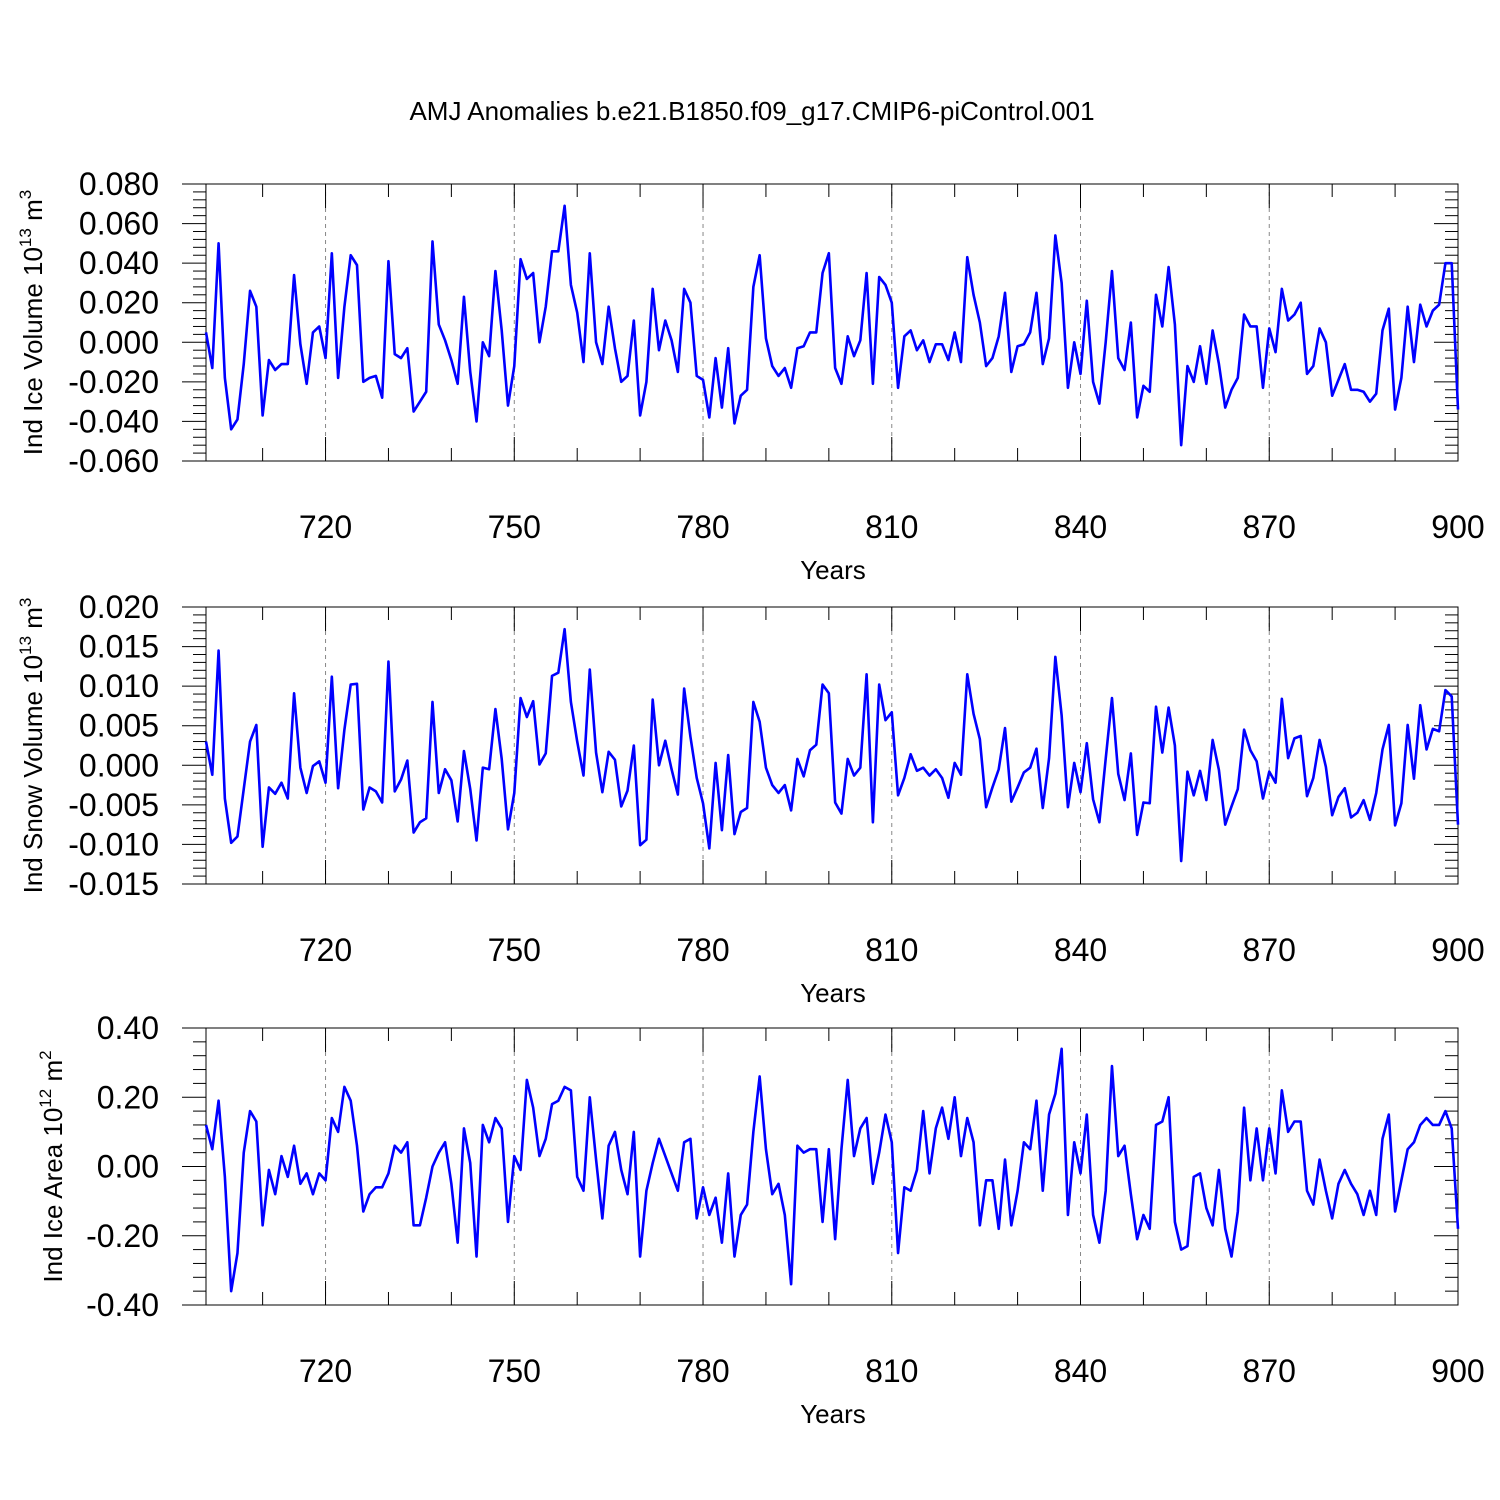 Image resolution: width=1500 pixels, height=1500 pixels. What do you see at coordinates (122, 1305) in the screenshot?
I see `y-tick-label: -0.40` at bounding box center [122, 1305].